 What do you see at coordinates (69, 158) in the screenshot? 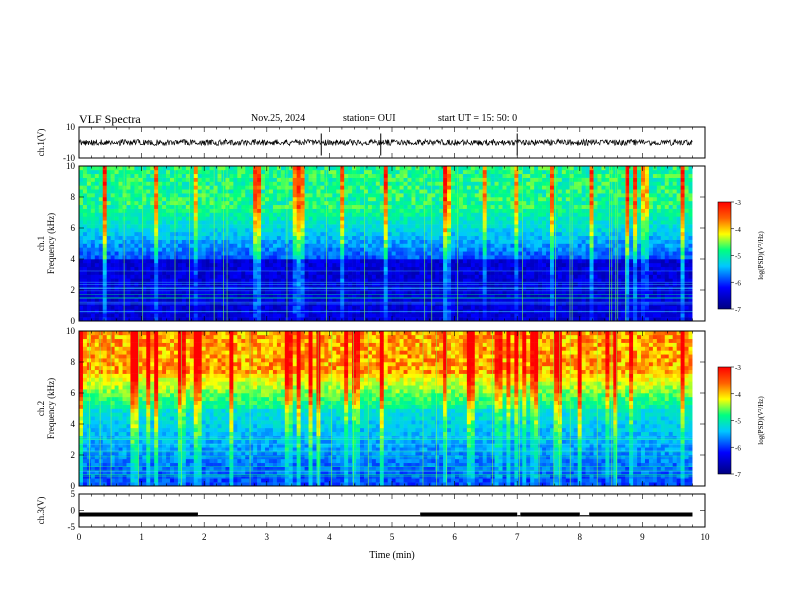
I see `y-tick-label: -10` at bounding box center [69, 158].